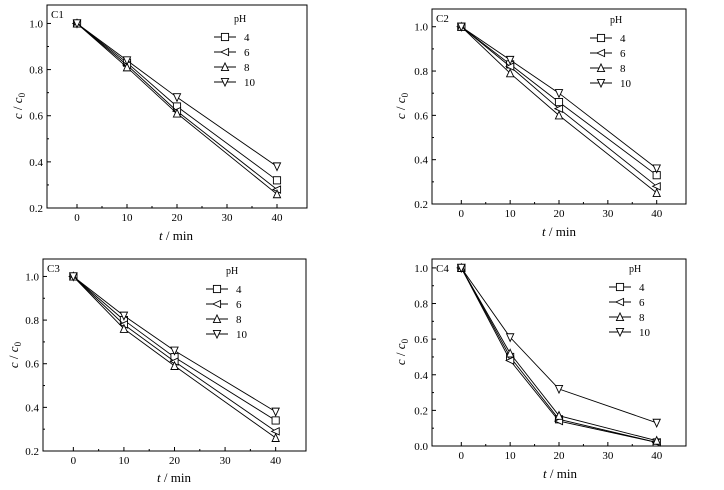 The image size is (724, 490). What do you see at coordinates (57, 15) in the screenshot?
I see `panel-label: C1` at bounding box center [57, 15].